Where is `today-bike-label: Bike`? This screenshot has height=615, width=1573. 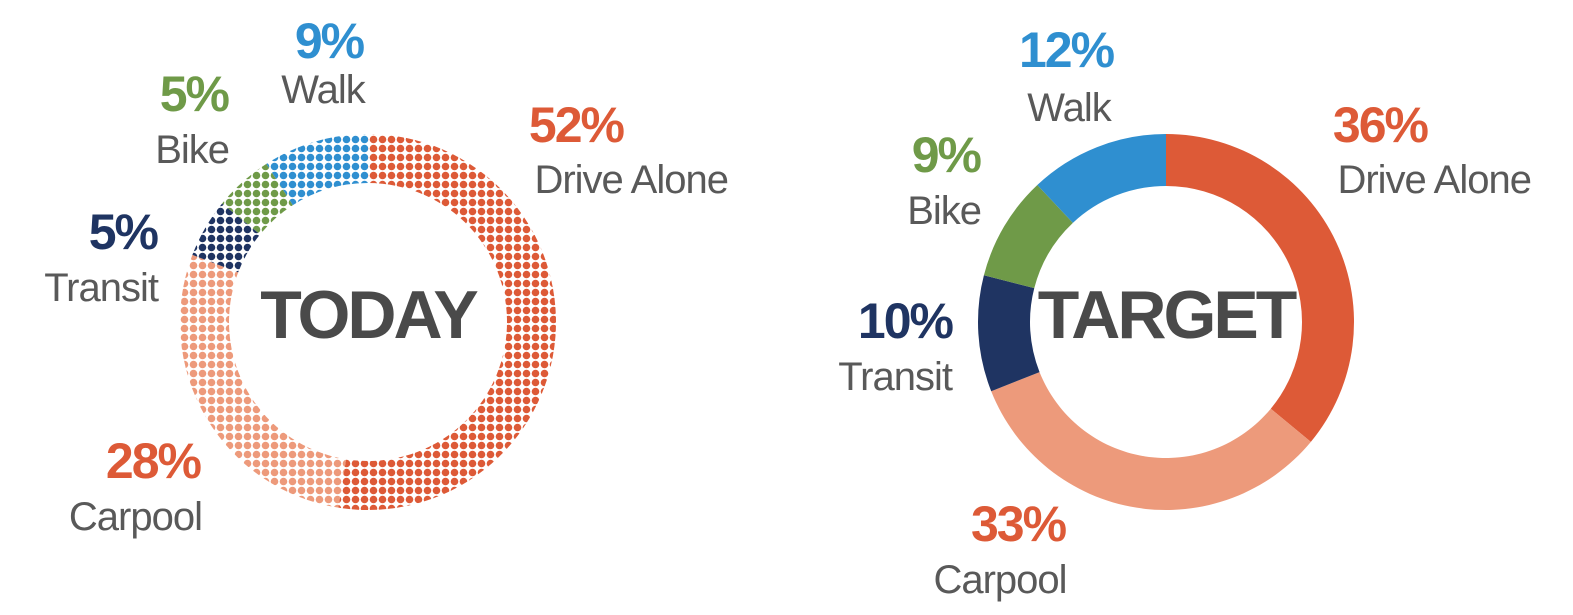 today-bike-label: Bike is located at coordinates (192, 150).